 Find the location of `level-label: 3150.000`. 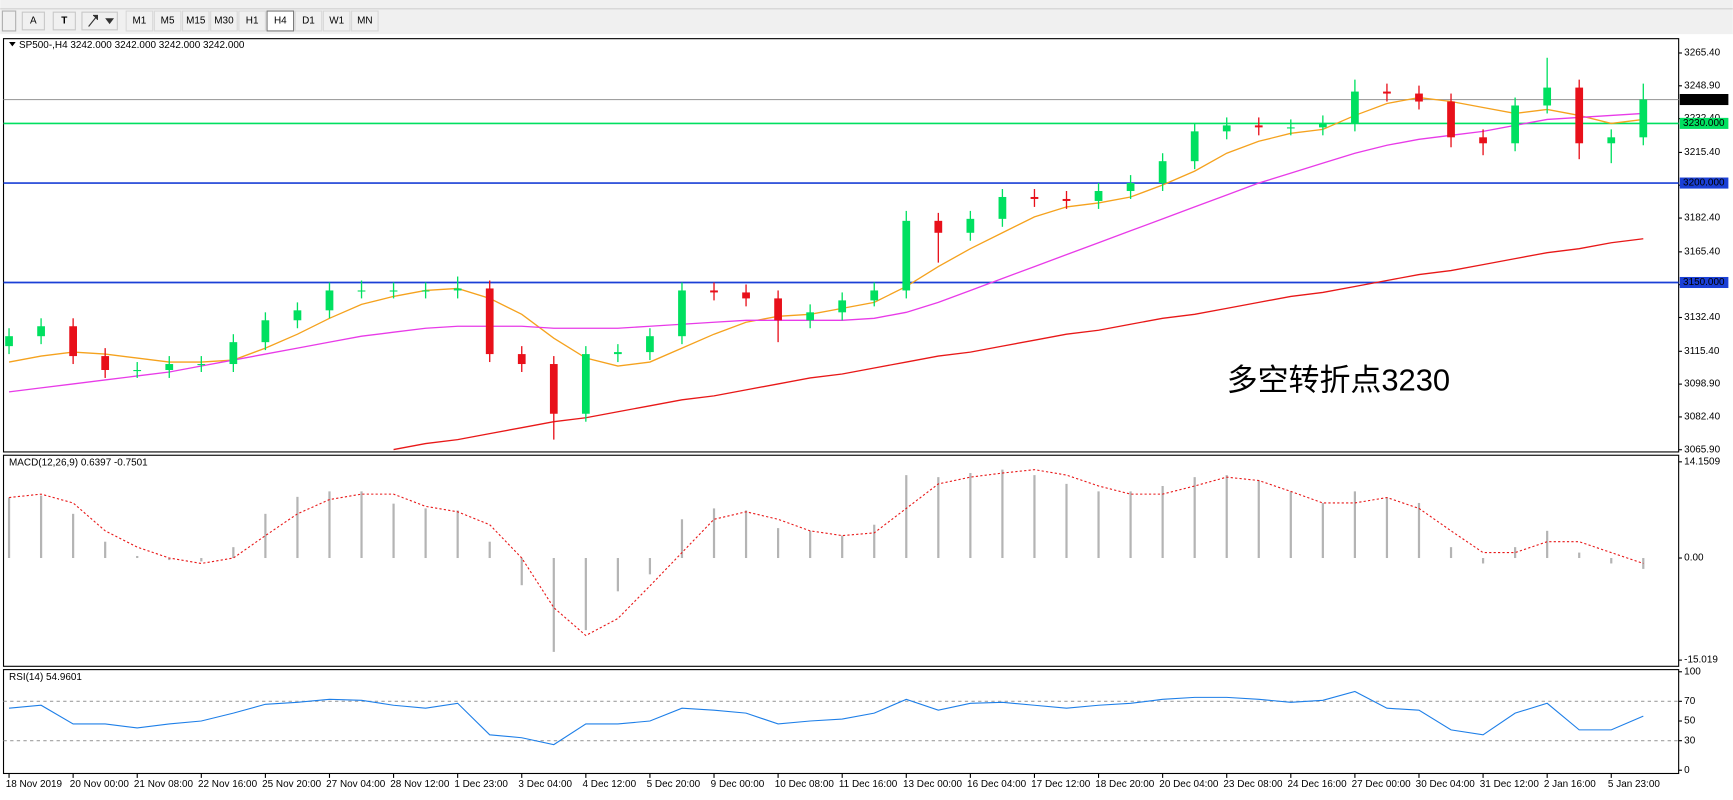

level-label: 3150.000 is located at coordinates (1704, 282).